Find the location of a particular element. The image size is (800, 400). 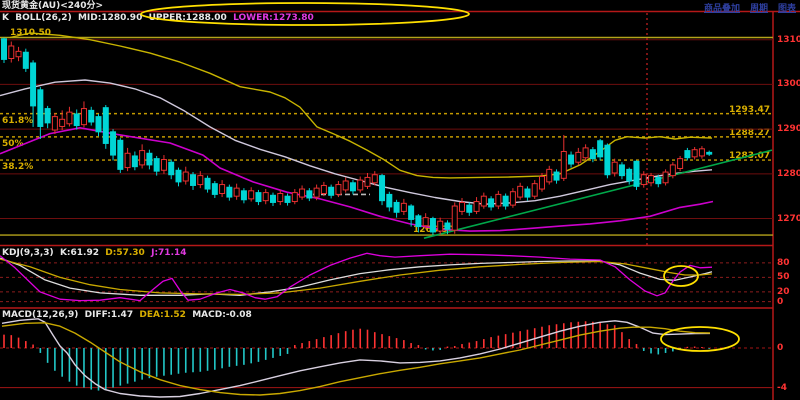

fib-percent-label: 38.2% is located at coordinates (18, 167).